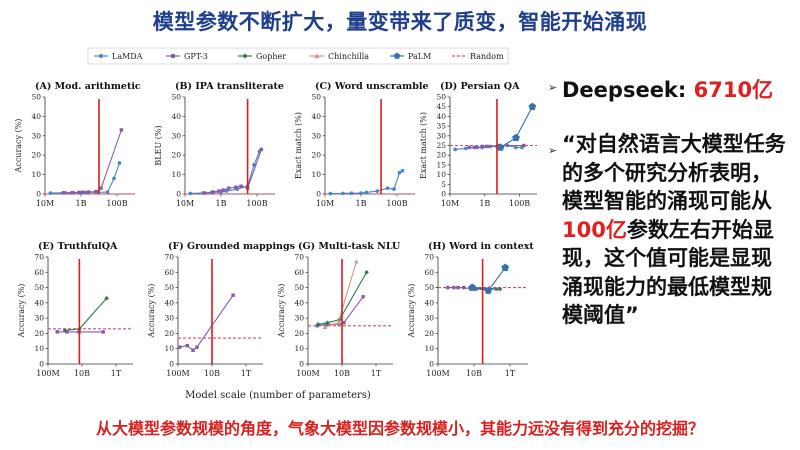  Describe the element at coordinates (628, 90) in the screenshot. I see `deepseek-label: Deepseek:` at that location.